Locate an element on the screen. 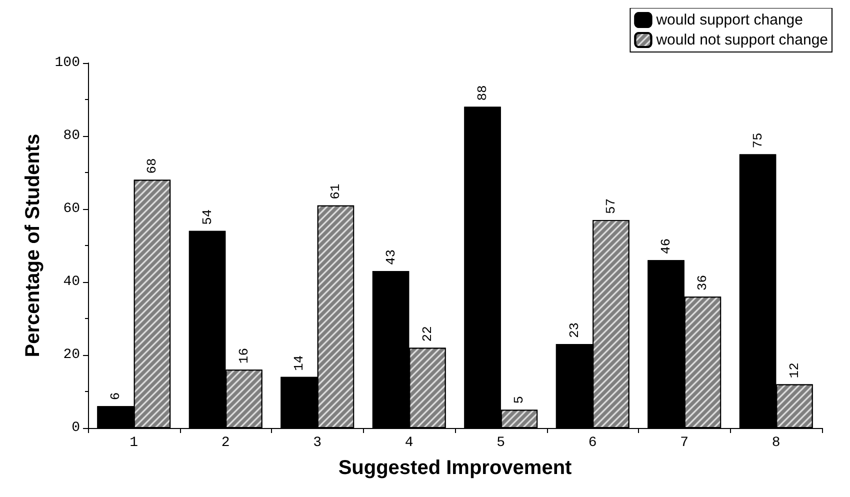 The height and width of the screenshot is (497, 850). x-tick-label: 1 is located at coordinates (134, 443).